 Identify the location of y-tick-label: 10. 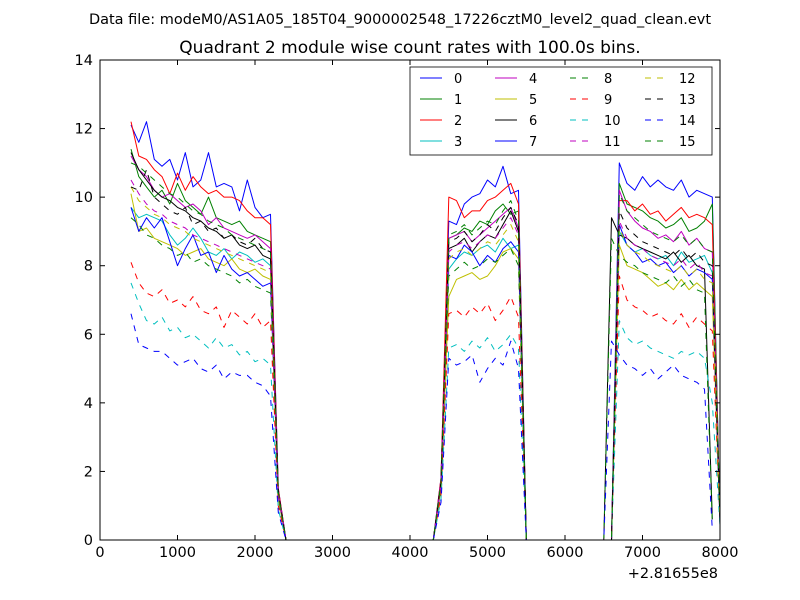
(84, 198).